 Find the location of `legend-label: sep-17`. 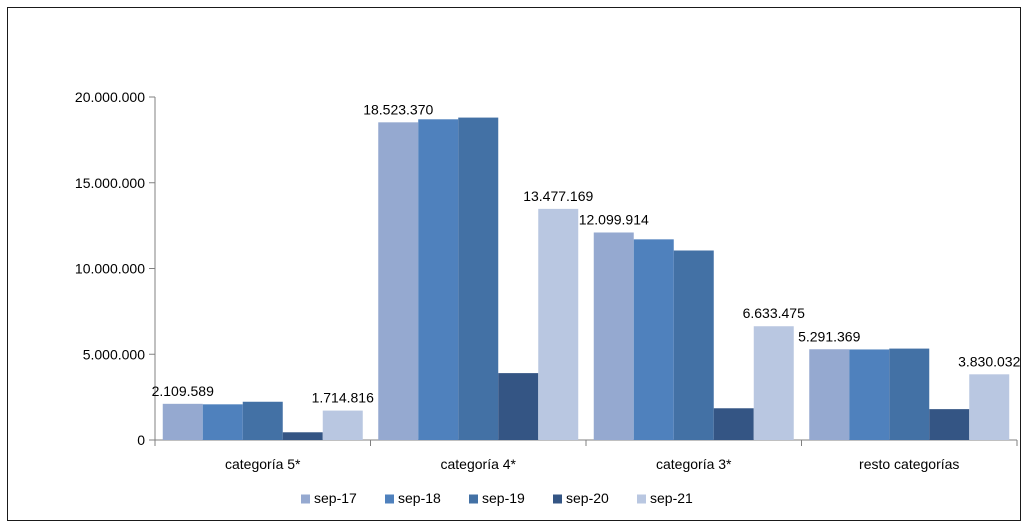

legend-label: sep-17 is located at coordinates (335, 498).